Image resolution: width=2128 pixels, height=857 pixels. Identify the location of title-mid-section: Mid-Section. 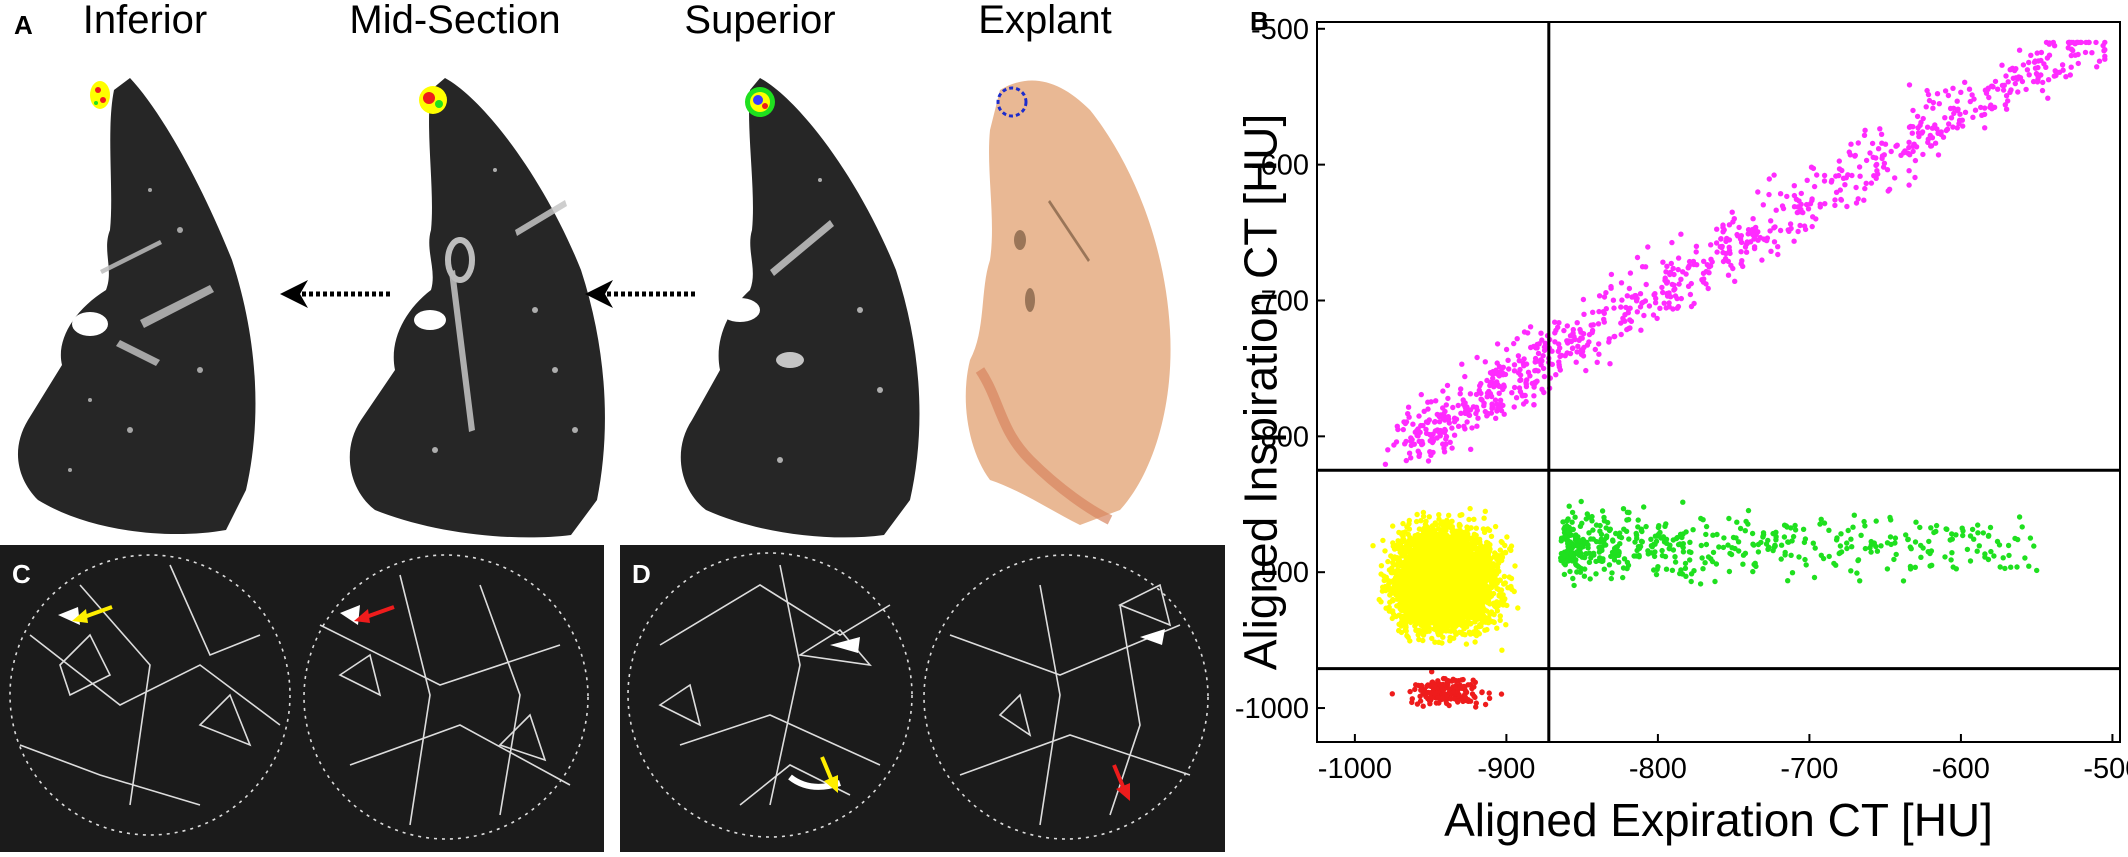
(455, 21).